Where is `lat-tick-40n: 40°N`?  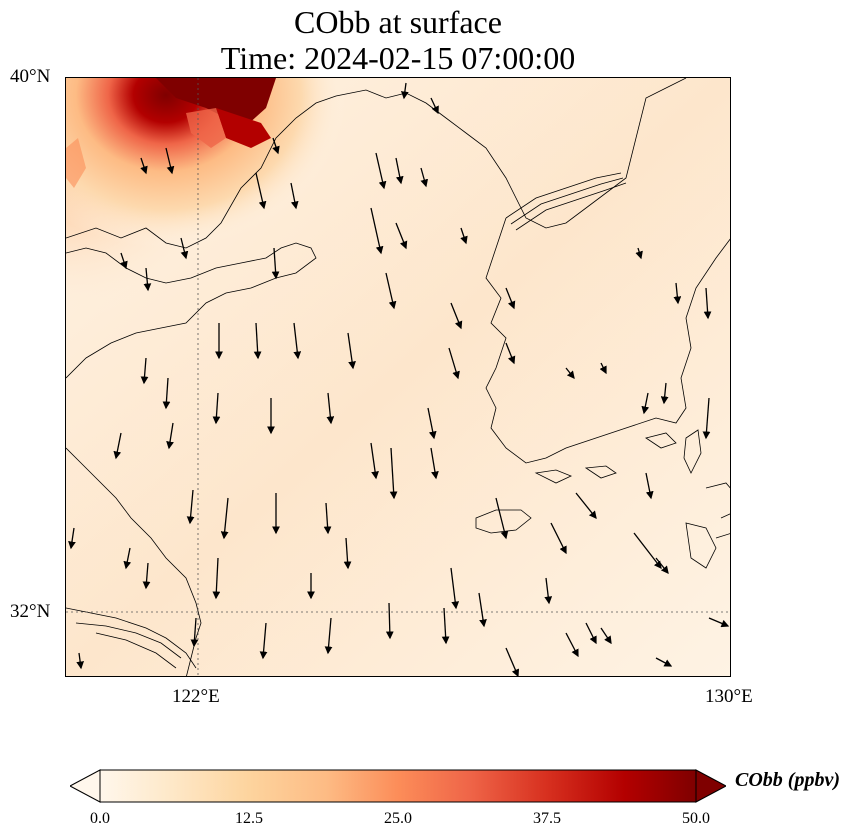 lat-tick-40n: 40°N is located at coordinates (30, 76).